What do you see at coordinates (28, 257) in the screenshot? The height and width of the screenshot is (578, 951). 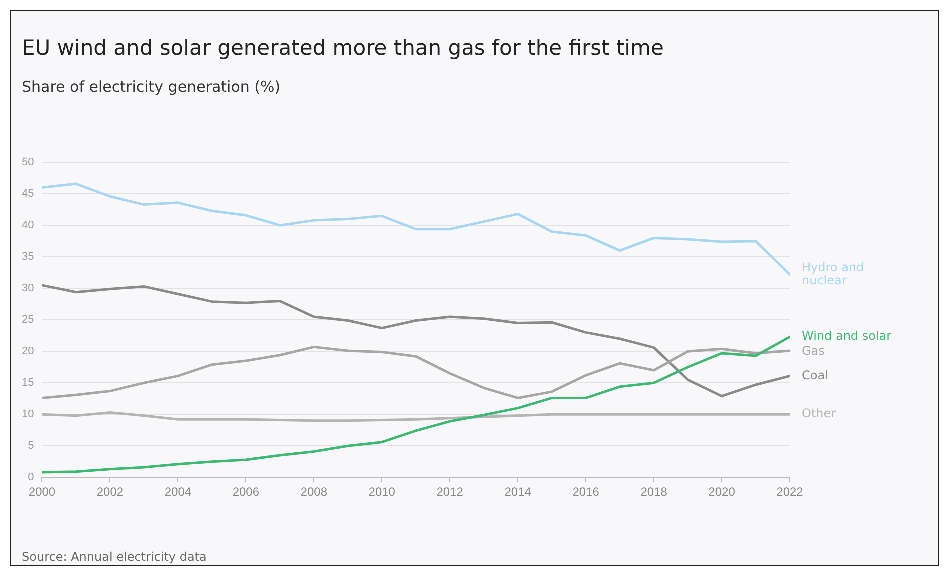 I see `y-tick-label: 35` at bounding box center [28, 257].